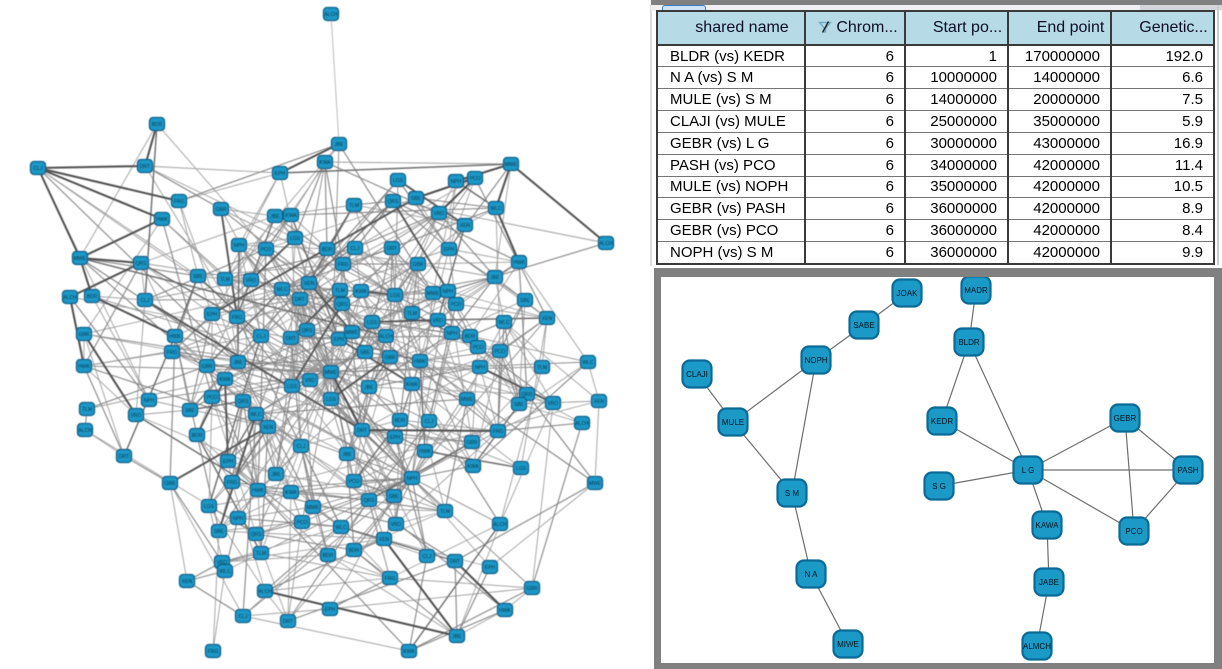  Describe the element at coordinates (1125, 418) in the screenshot. I see `svg-text: GEBR` at that location.